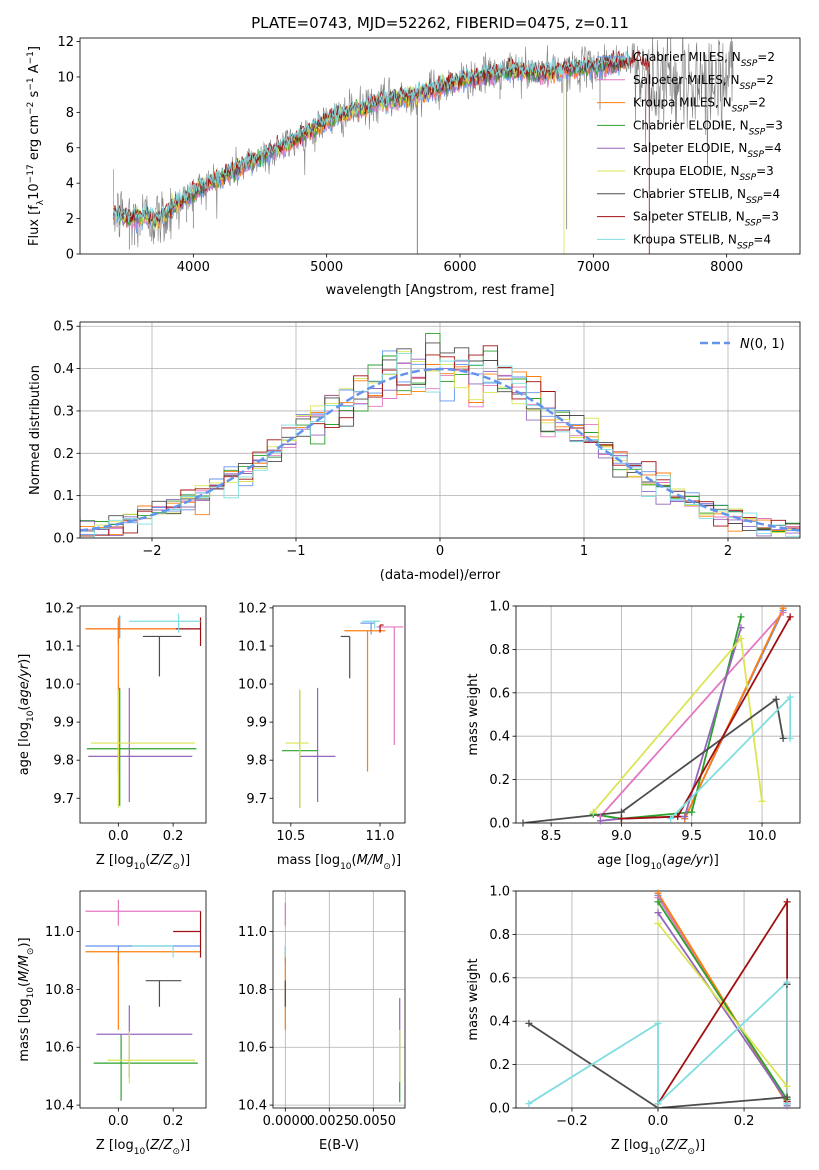 The width and height of the screenshot is (819, 1170). Describe the element at coordinates (658, 862) in the screenshot. I see `x-axis-label: age [log10(age/yr)]` at that location.